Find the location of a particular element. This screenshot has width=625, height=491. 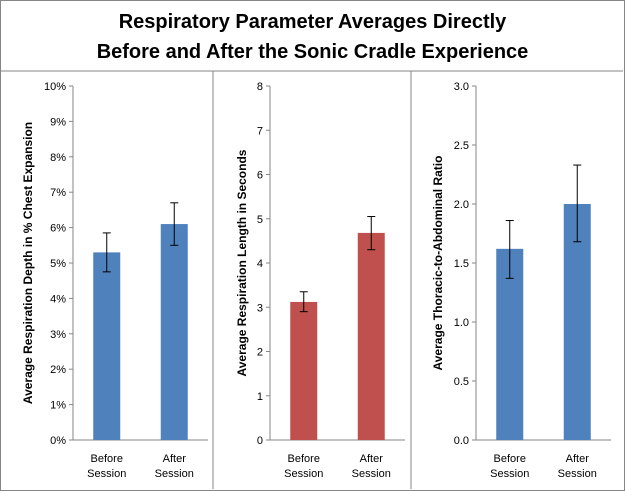

y-tick-label: 3% is located at coordinates (58, 335).